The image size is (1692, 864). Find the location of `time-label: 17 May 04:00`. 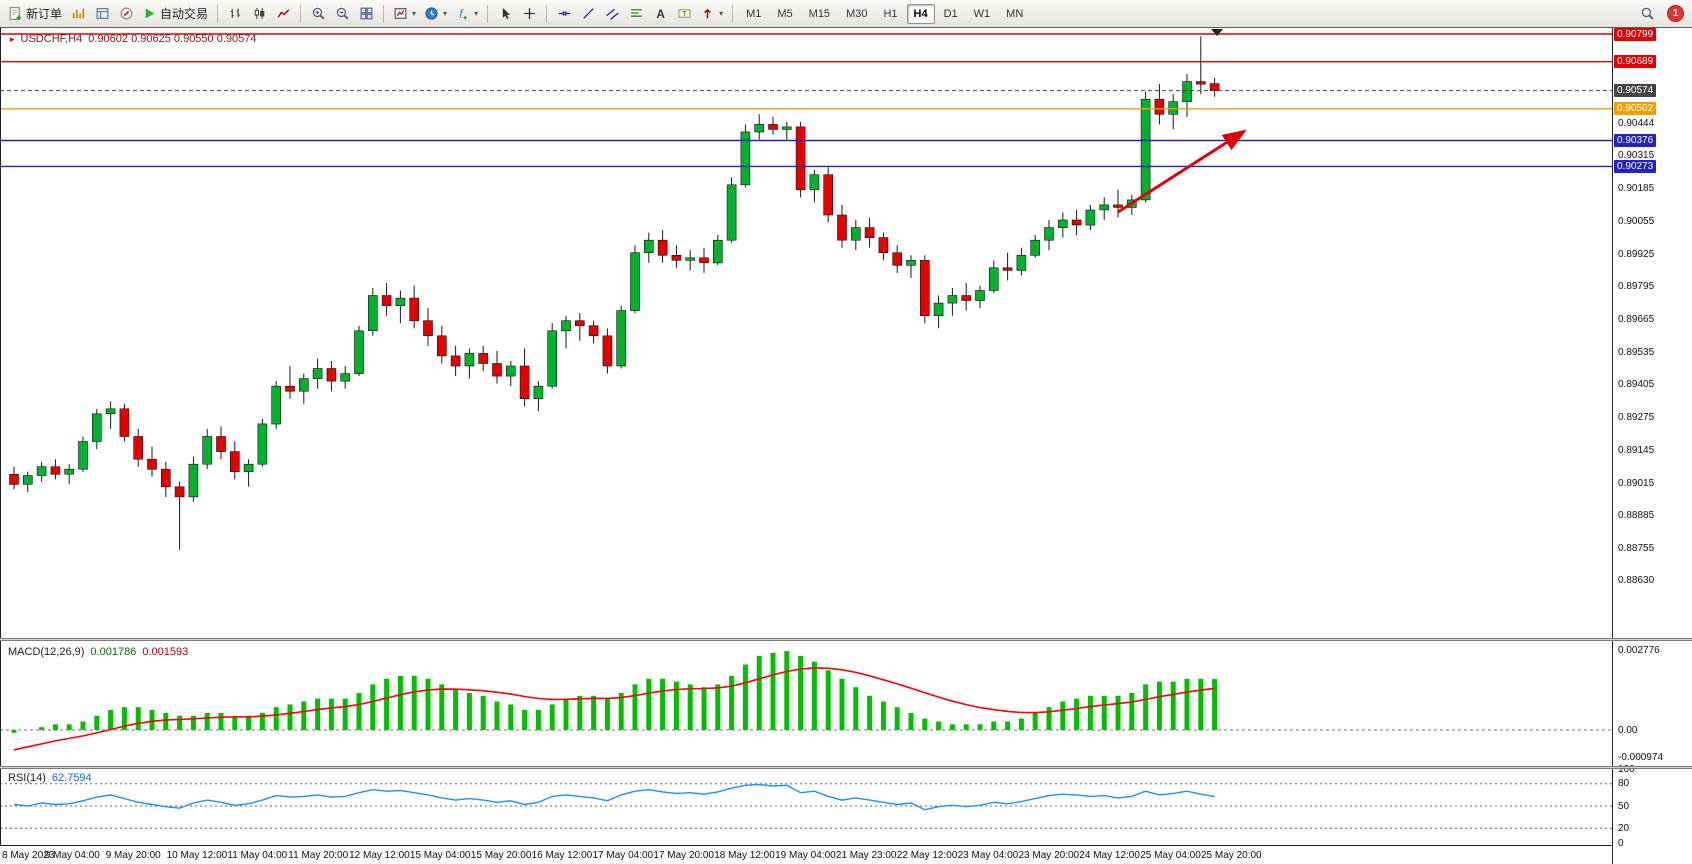

time-label: 17 May 04:00 is located at coordinates (623, 855).